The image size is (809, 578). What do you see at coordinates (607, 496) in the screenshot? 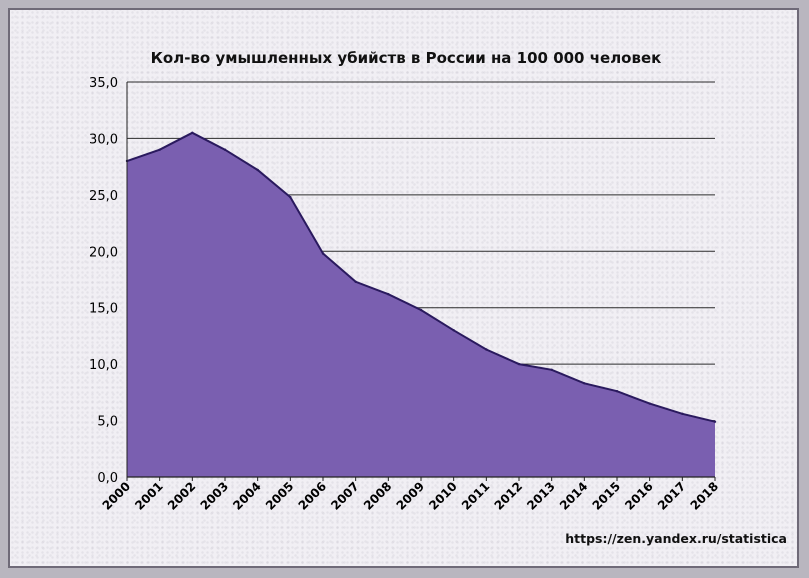
I see `x-tick-label: 2015` at bounding box center [607, 496].